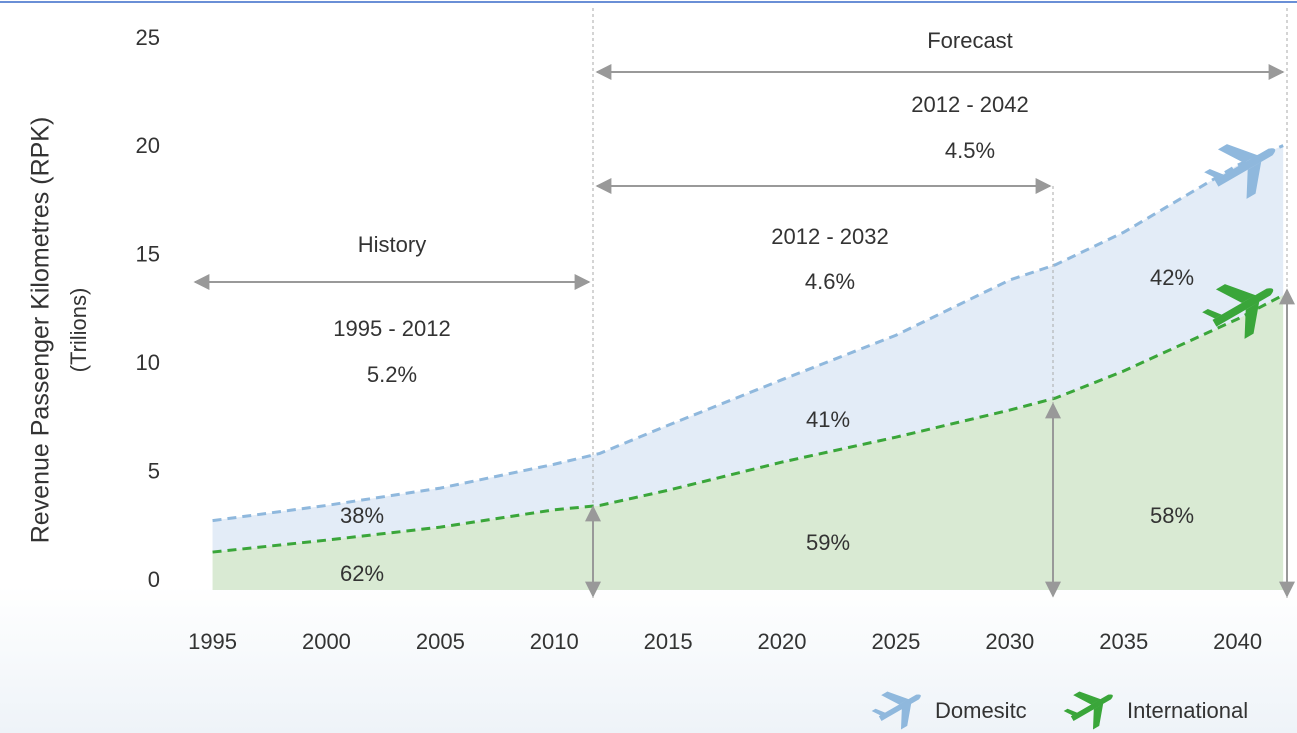 The width and height of the screenshot is (1297, 733). Describe the element at coordinates (148, 145) in the screenshot. I see `y-tick-label: 20` at that location.